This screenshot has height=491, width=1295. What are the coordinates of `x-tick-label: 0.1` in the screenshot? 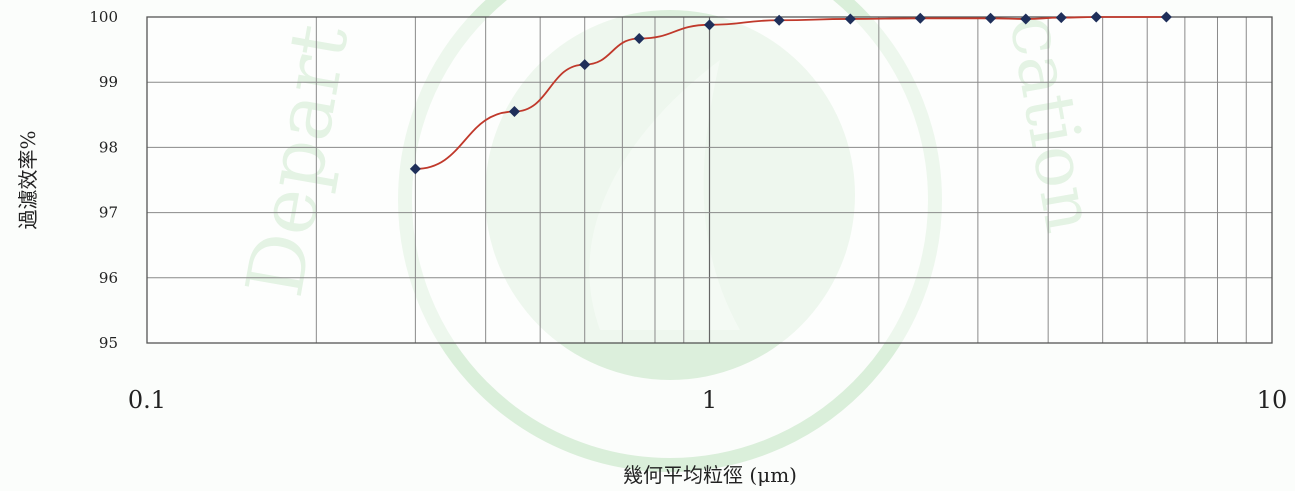 It's located at (147, 400).